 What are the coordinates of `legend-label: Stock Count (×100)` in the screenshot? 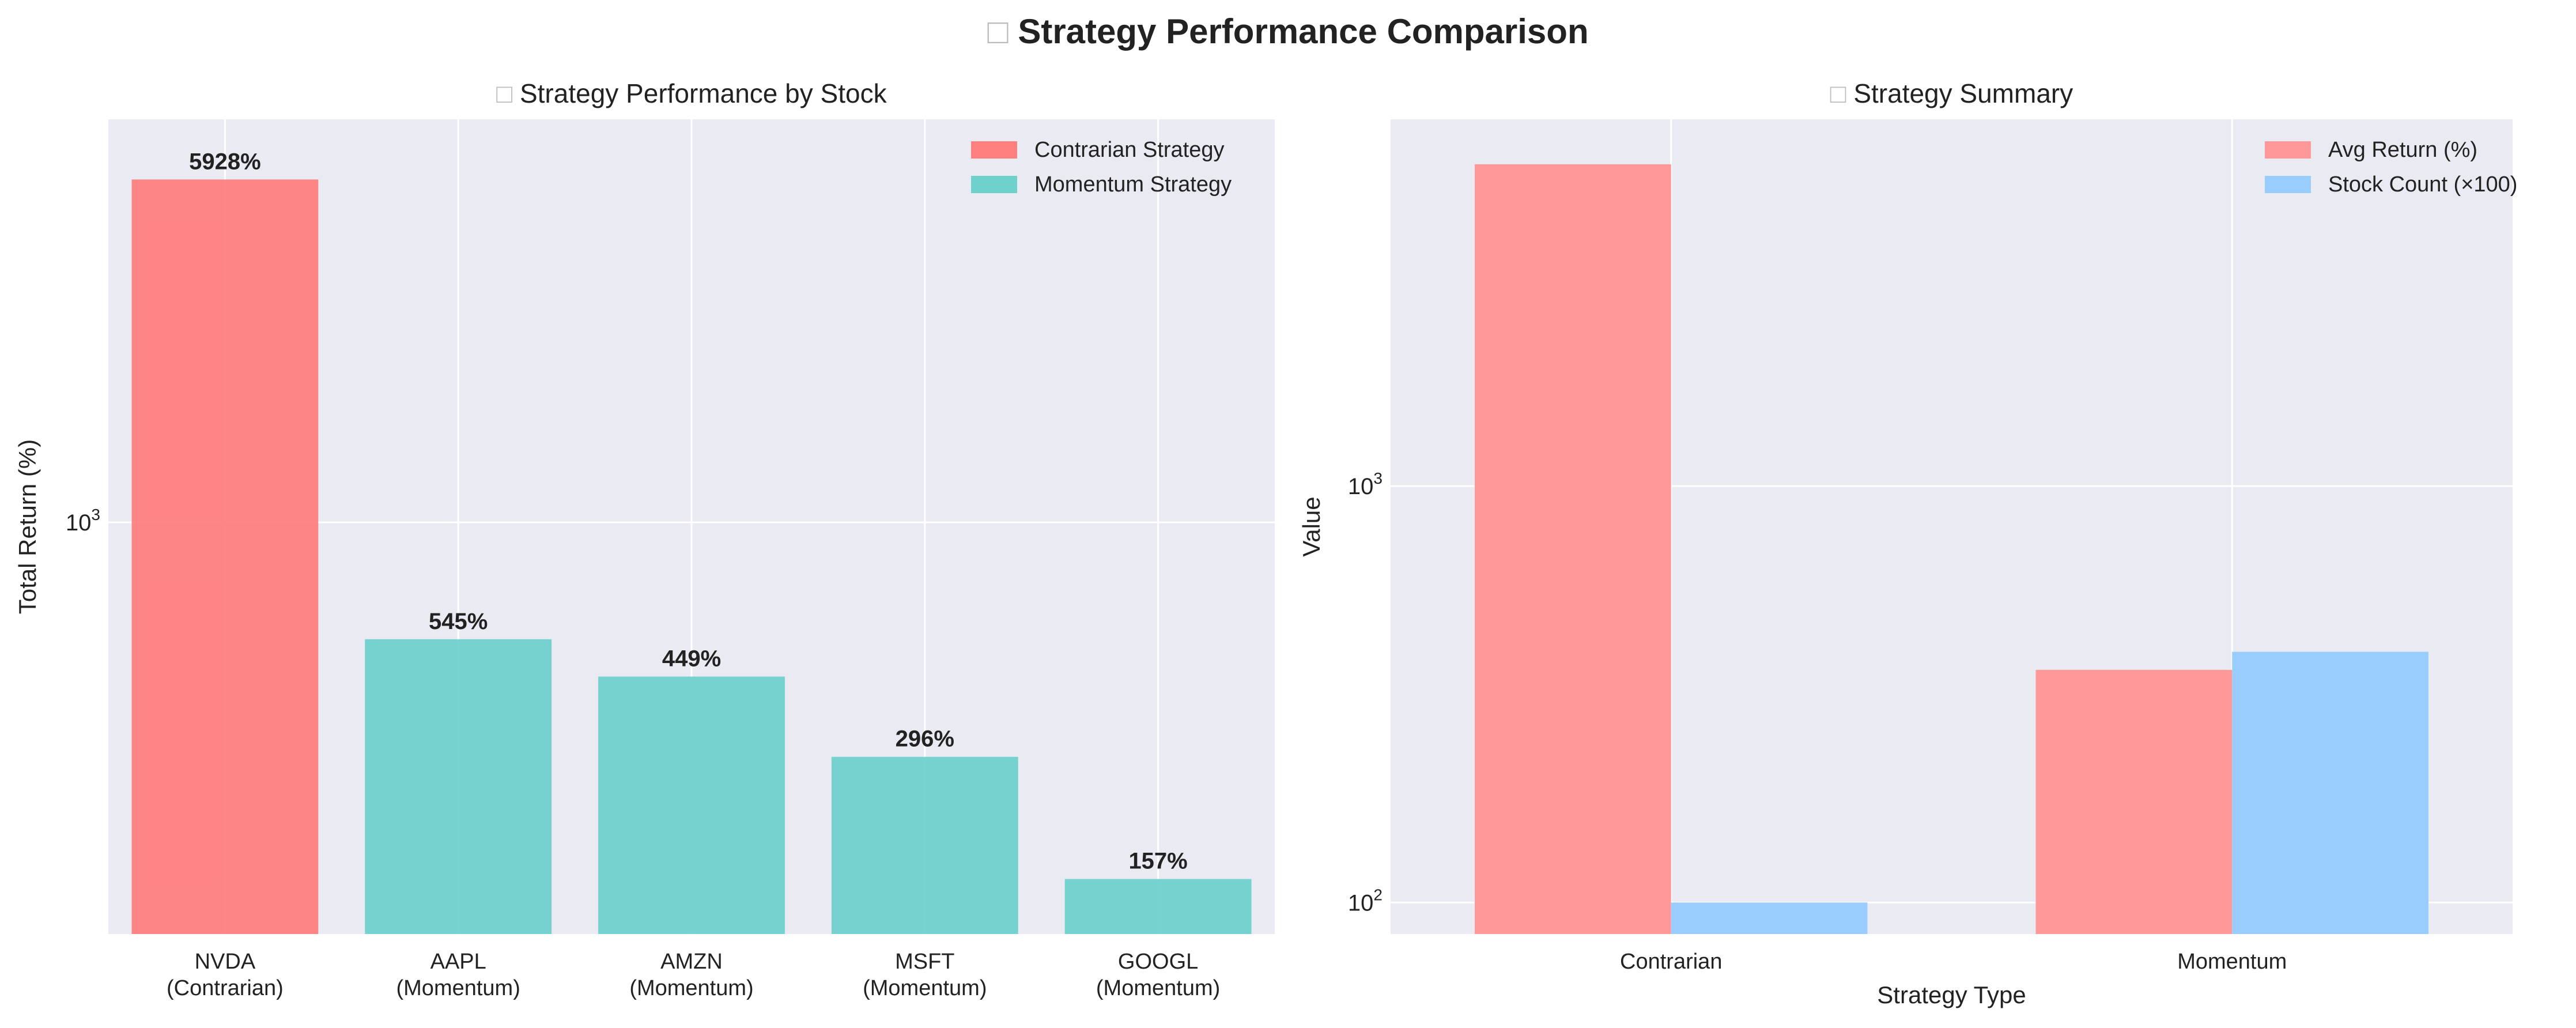 It's located at (2422, 184).